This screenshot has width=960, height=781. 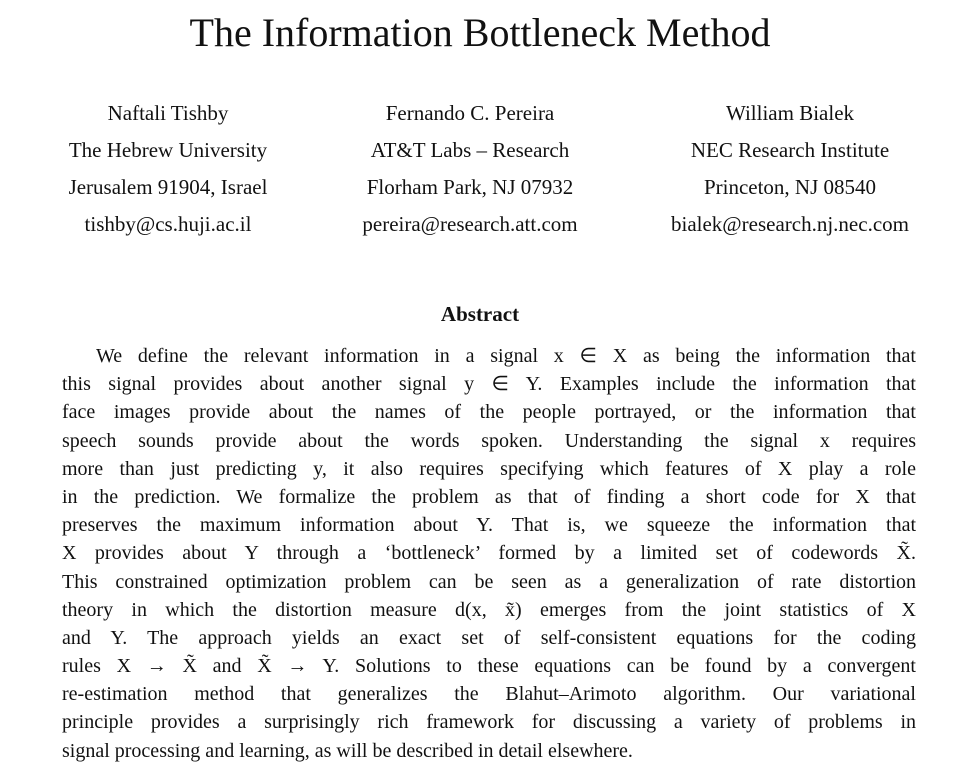 I want to click on author-affiliation: The Hebrew University, so click(x=168, y=150).